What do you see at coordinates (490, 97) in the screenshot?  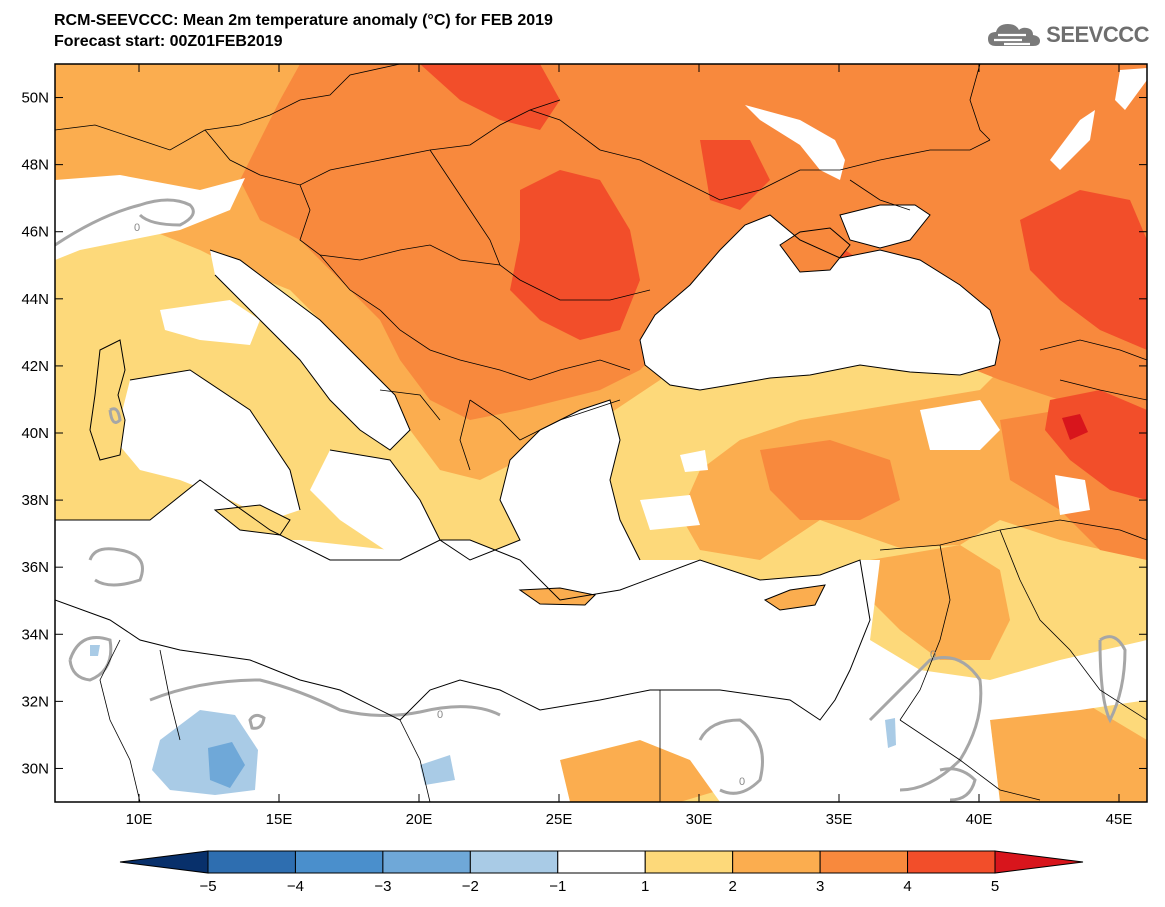 I see `anomaly-4-5-north` at bounding box center [490, 97].